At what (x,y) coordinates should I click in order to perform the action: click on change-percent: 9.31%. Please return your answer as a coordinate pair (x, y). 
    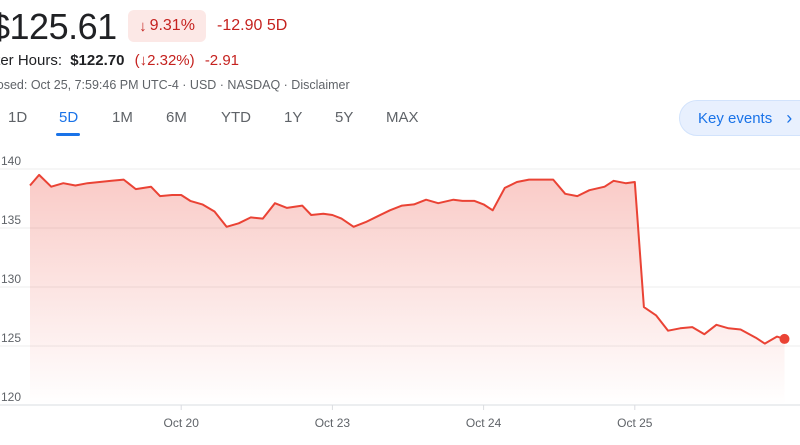
    Looking at the image, I should click on (172, 25).